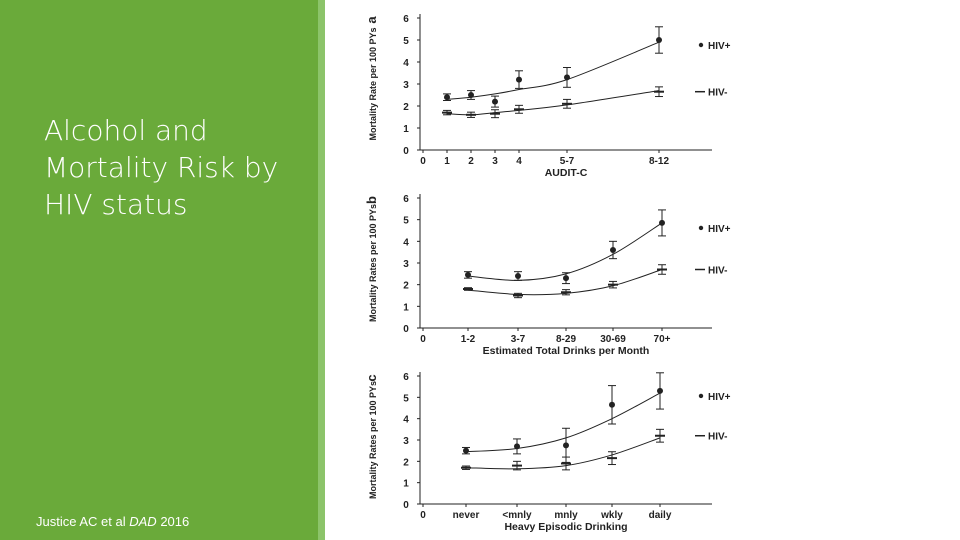 This screenshot has height=540, width=960. I want to click on citation: Justice AC et al DAD 2016, so click(112, 521).